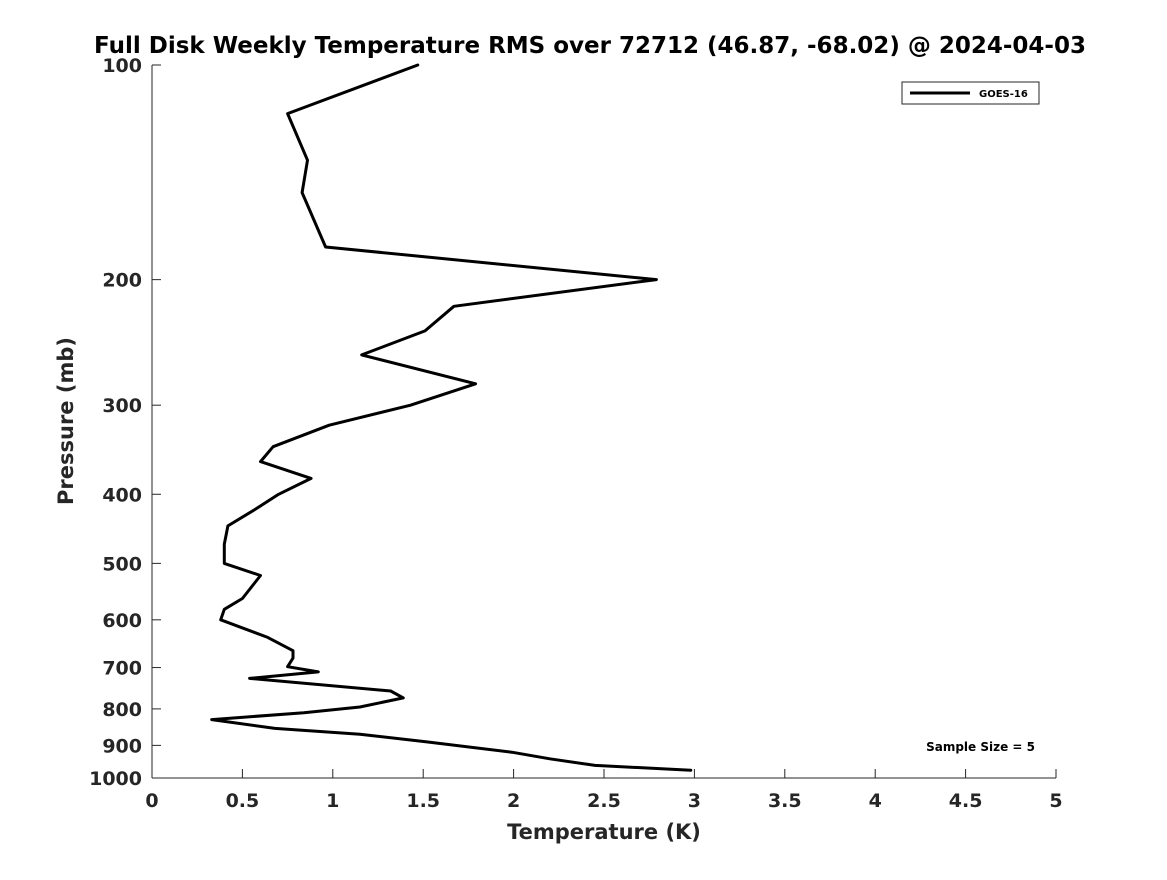  What do you see at coordinates (122, 621) in the screenshot?
I see `y-tick-label: 600` at bounding box center [122, 621].